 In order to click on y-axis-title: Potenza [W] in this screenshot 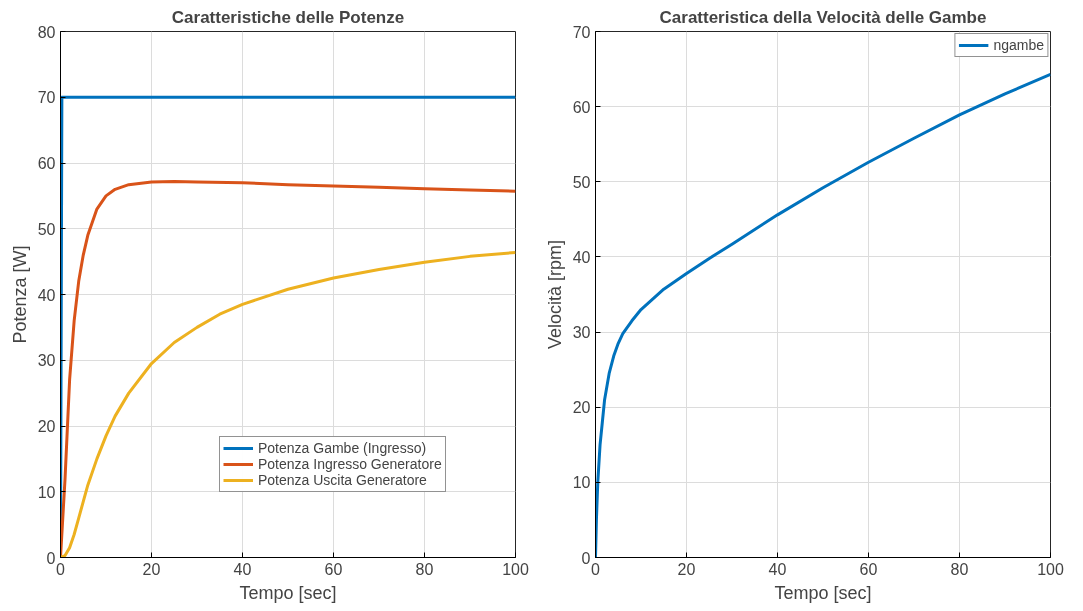, I will do `click(19, 294)`.